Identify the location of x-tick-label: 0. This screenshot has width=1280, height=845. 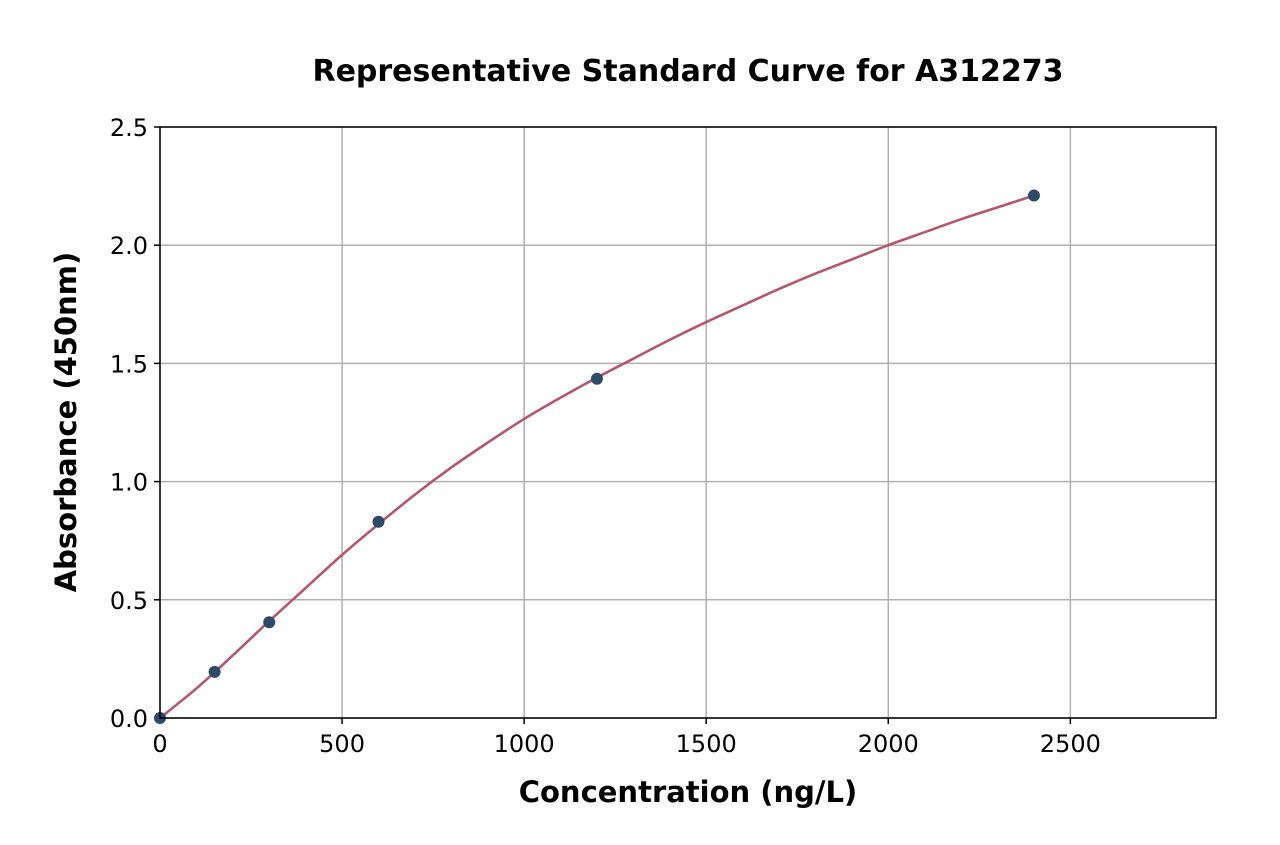
(159, 744).